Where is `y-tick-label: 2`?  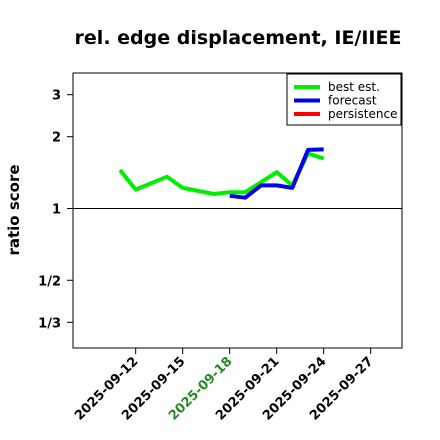 y-tick-label: 2 is located at coordinates (56, 138).